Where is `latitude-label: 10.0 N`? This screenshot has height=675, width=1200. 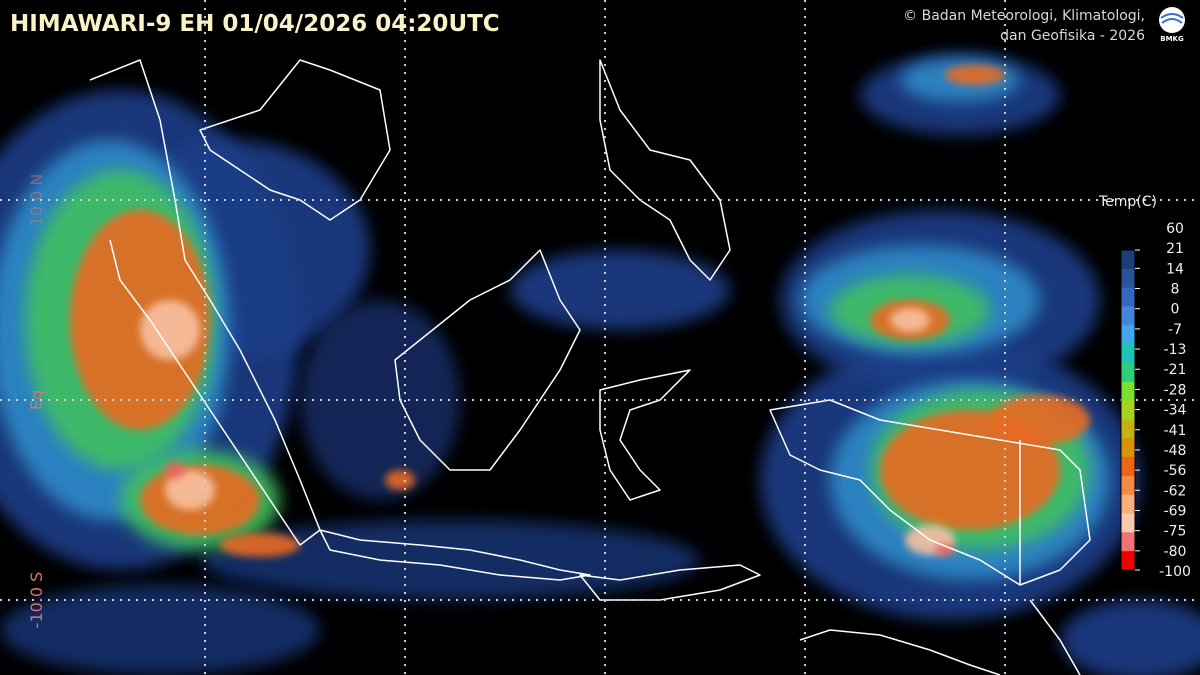
latitude-label: 10.0 N is located at coordinates (36, 200).